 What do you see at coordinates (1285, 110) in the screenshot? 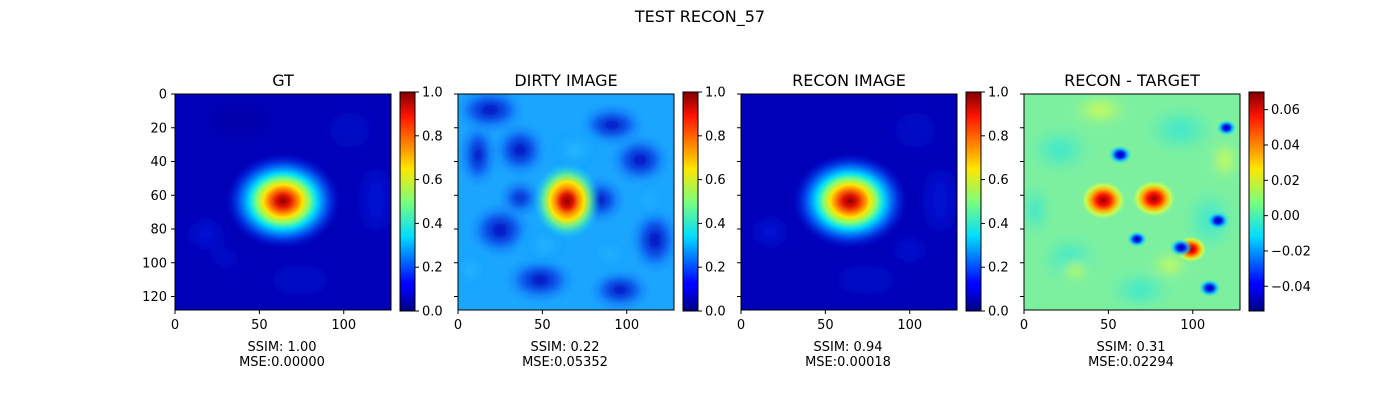
I see `colorbar-tick-label: 0.06` at bounding box center [1285, 110].